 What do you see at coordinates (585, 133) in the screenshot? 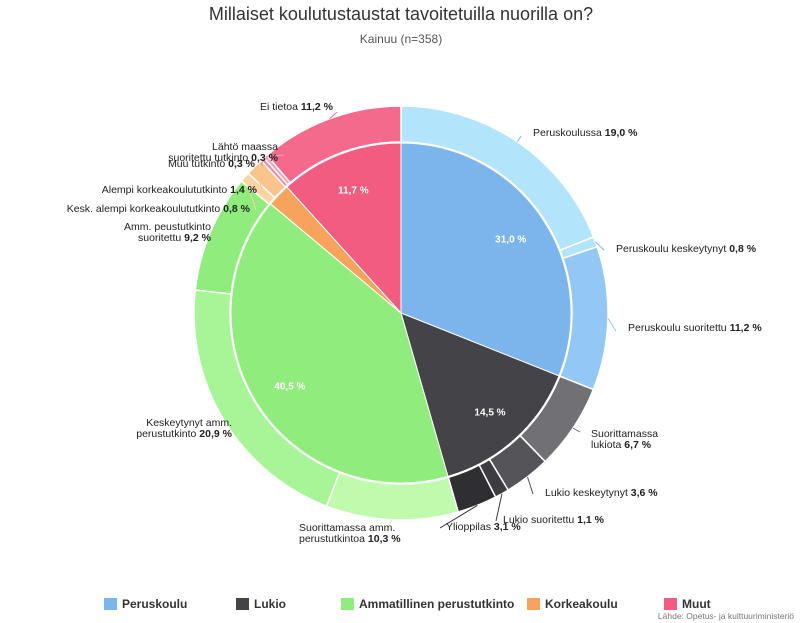
I see `outer-data-label: Peruskoulussa 19,0 %` at bounding box center [585, 133].